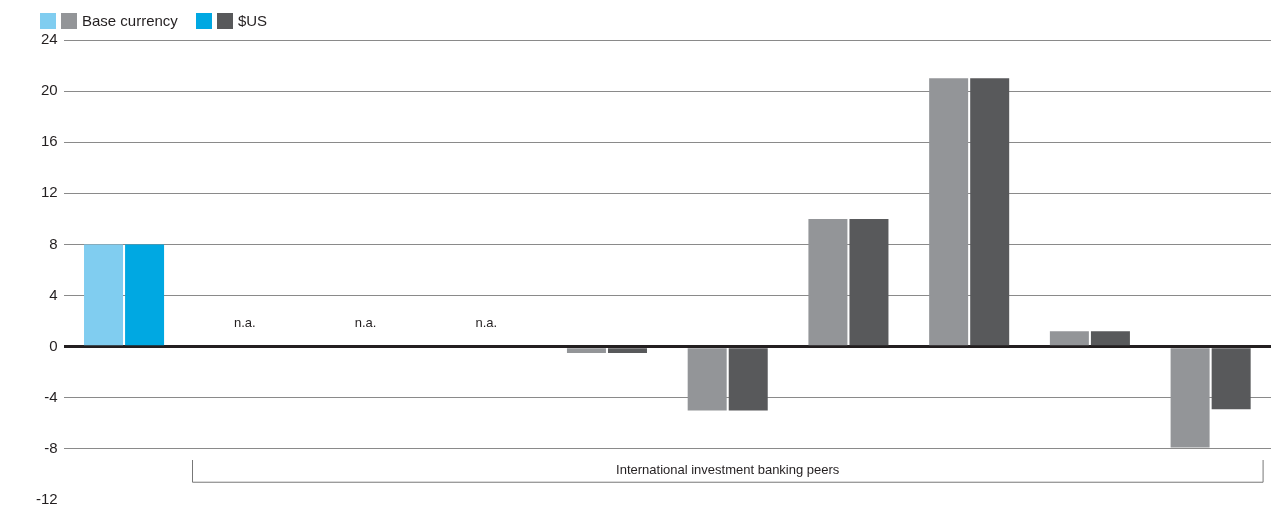 The width and height of the screenshot is (1271, 515). What do you see at coordinates (252, 20) in the screenshot?
I see `legend-label: $US` at bounding box center [252, 20].